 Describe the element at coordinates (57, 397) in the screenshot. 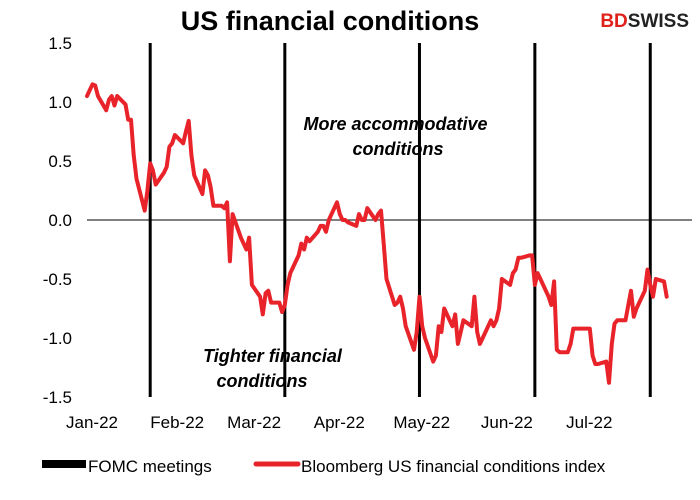

I see `y-tick-label: -1.5` at that location.